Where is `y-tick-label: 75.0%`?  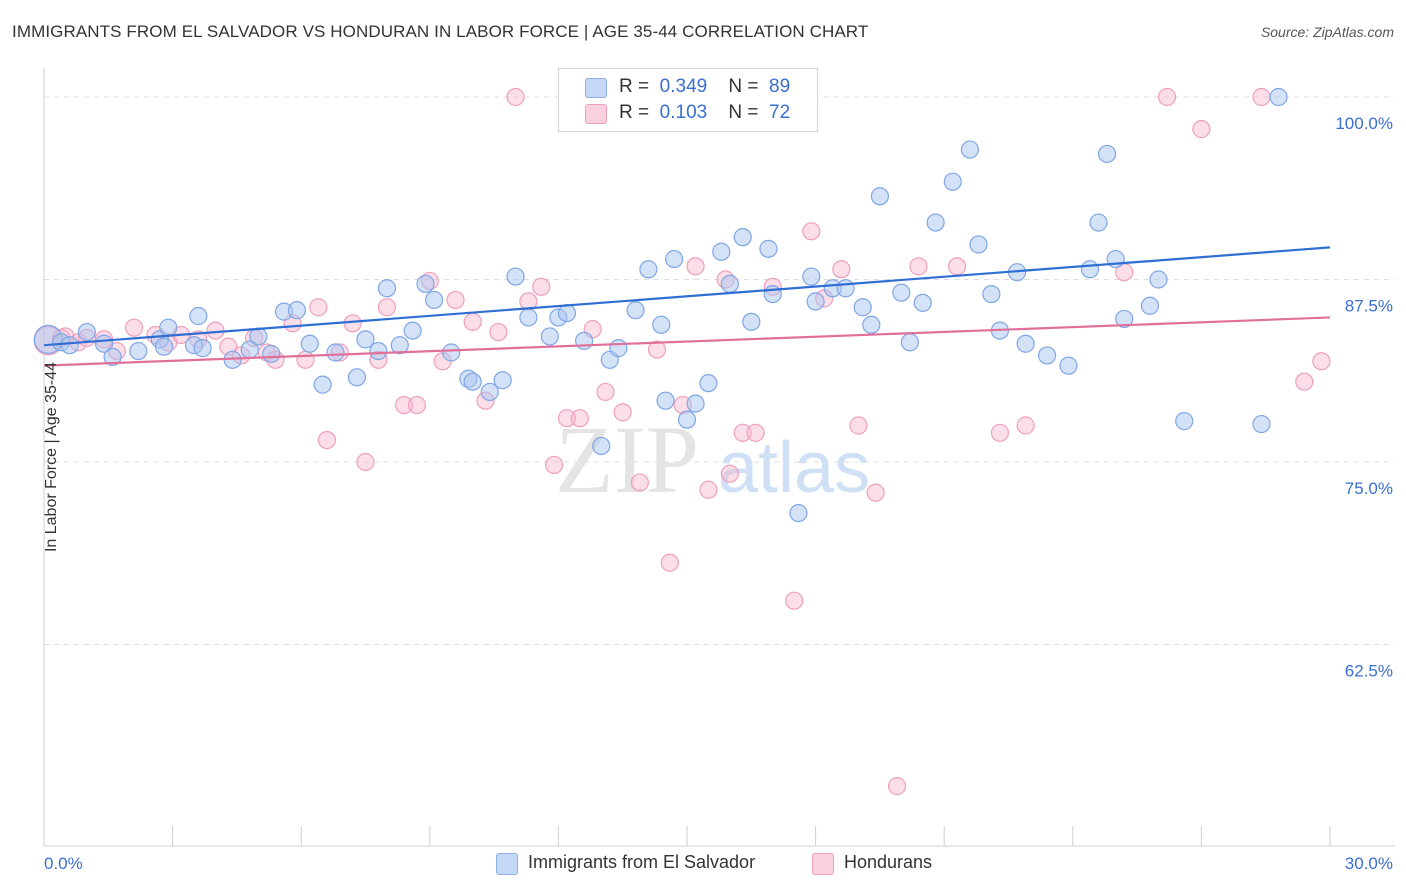
y-tick-label: 75.0% is located at coordinates (1369, 488).